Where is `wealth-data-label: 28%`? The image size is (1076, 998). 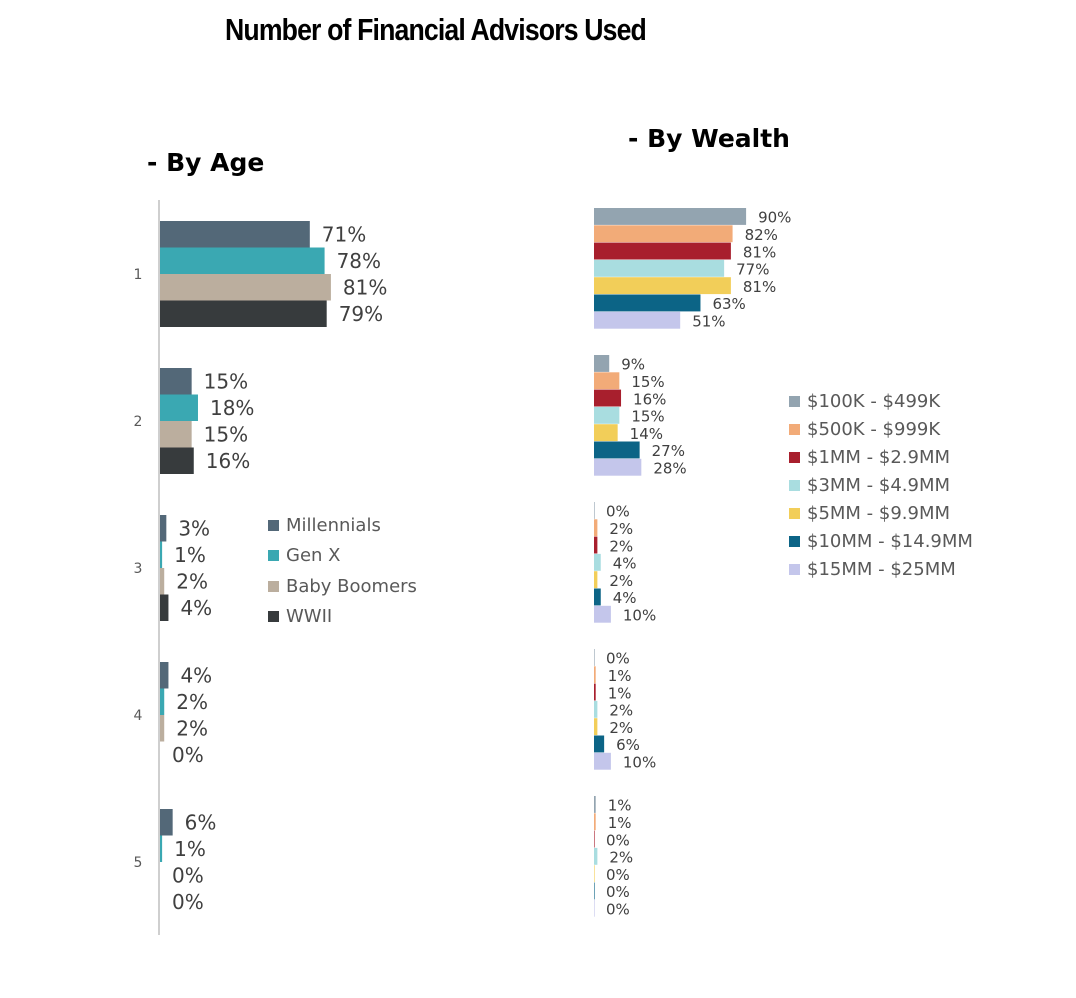 wealth-data-label: 28% is located at coordinates (669, 468).